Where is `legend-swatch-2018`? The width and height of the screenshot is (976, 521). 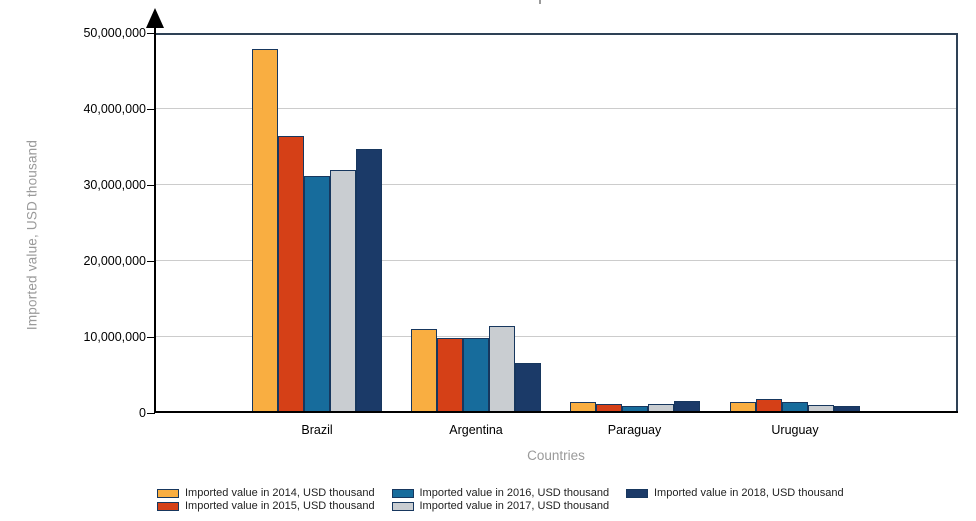 legend-swatch-2018 is located at coordinates (637, 493).